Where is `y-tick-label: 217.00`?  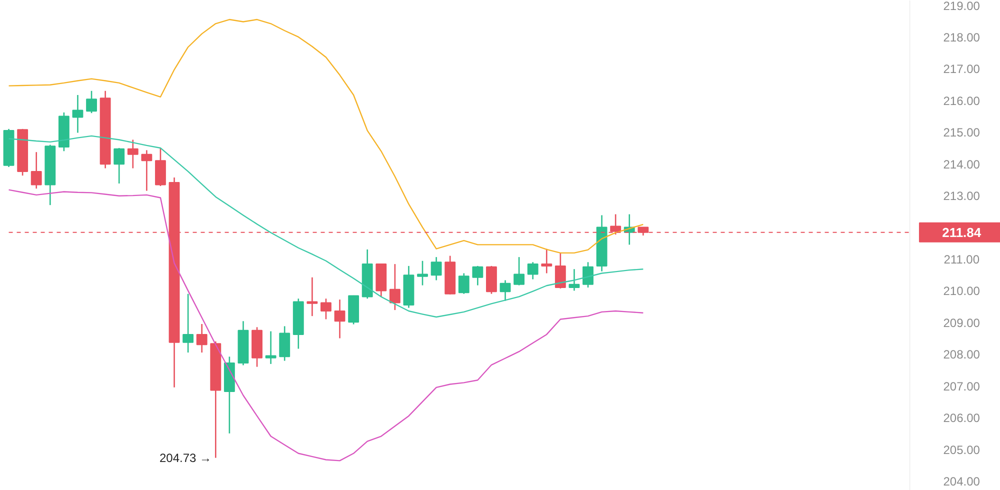 y-tick-label: 217.00 is located at coordinates (961, 69).